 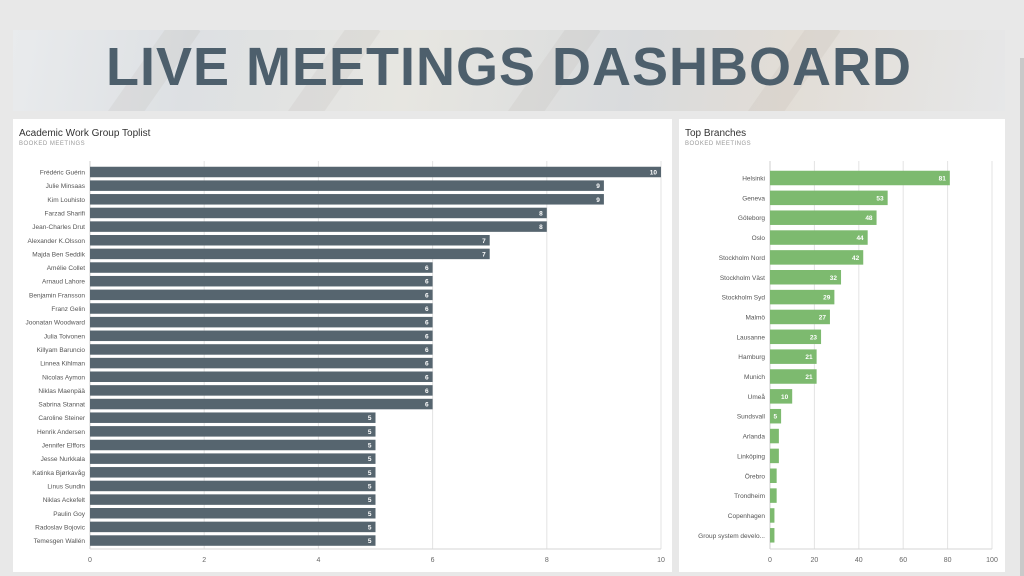 What do you see at coordinates (869, 218) in the screenshot?
I see `branches-value-label: 48` at bounding box center [869, 218].